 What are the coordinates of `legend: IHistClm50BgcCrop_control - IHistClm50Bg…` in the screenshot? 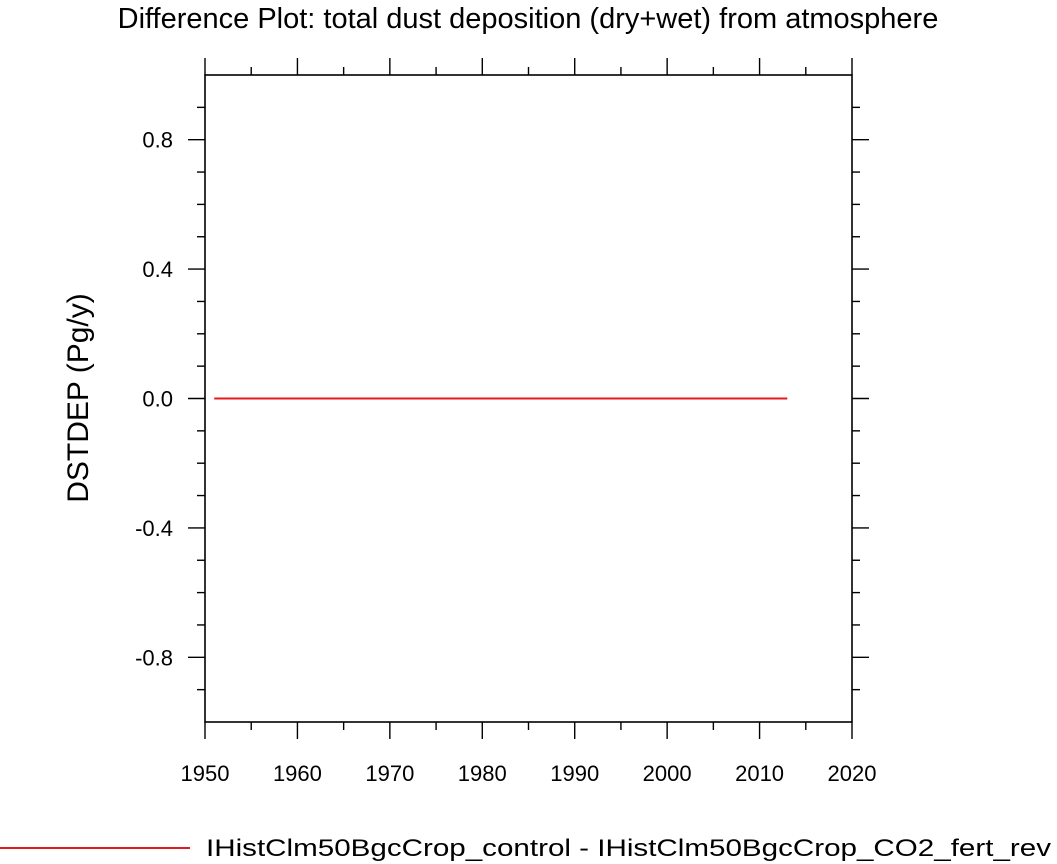 It's located at (525, 848).